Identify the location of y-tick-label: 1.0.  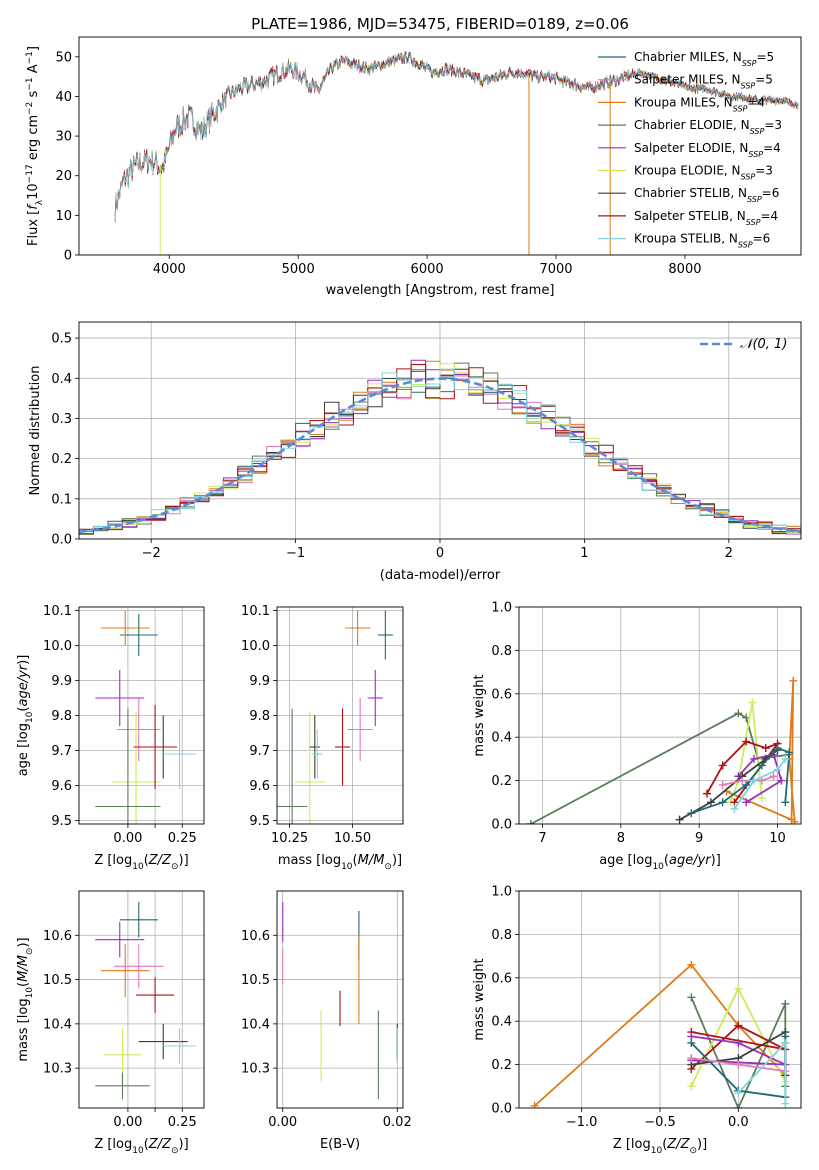
(501, 608).